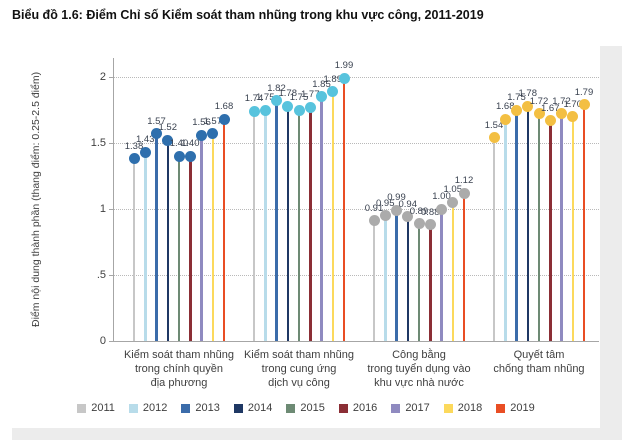 Image resolution: width=634 pixels, height=446 pixels. I want to click on value-label: 1.40, so click(179, 144).